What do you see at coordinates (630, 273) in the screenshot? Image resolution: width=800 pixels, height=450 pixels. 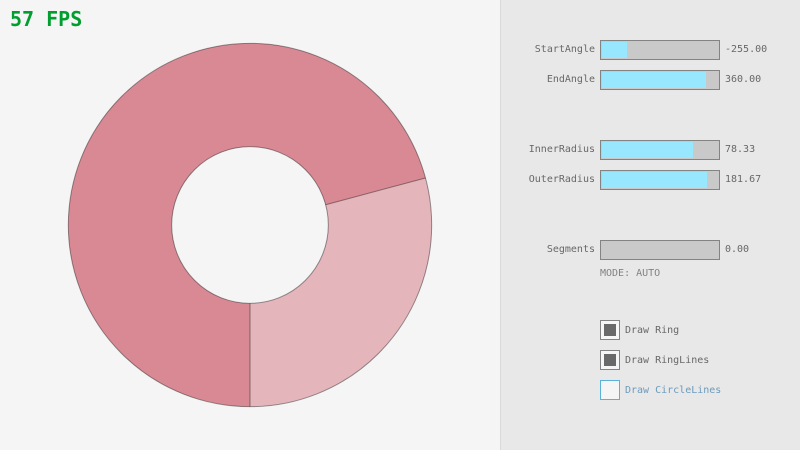 I see `segments-mode-text: MODE: AUTO` at bounding box center [630, 273].